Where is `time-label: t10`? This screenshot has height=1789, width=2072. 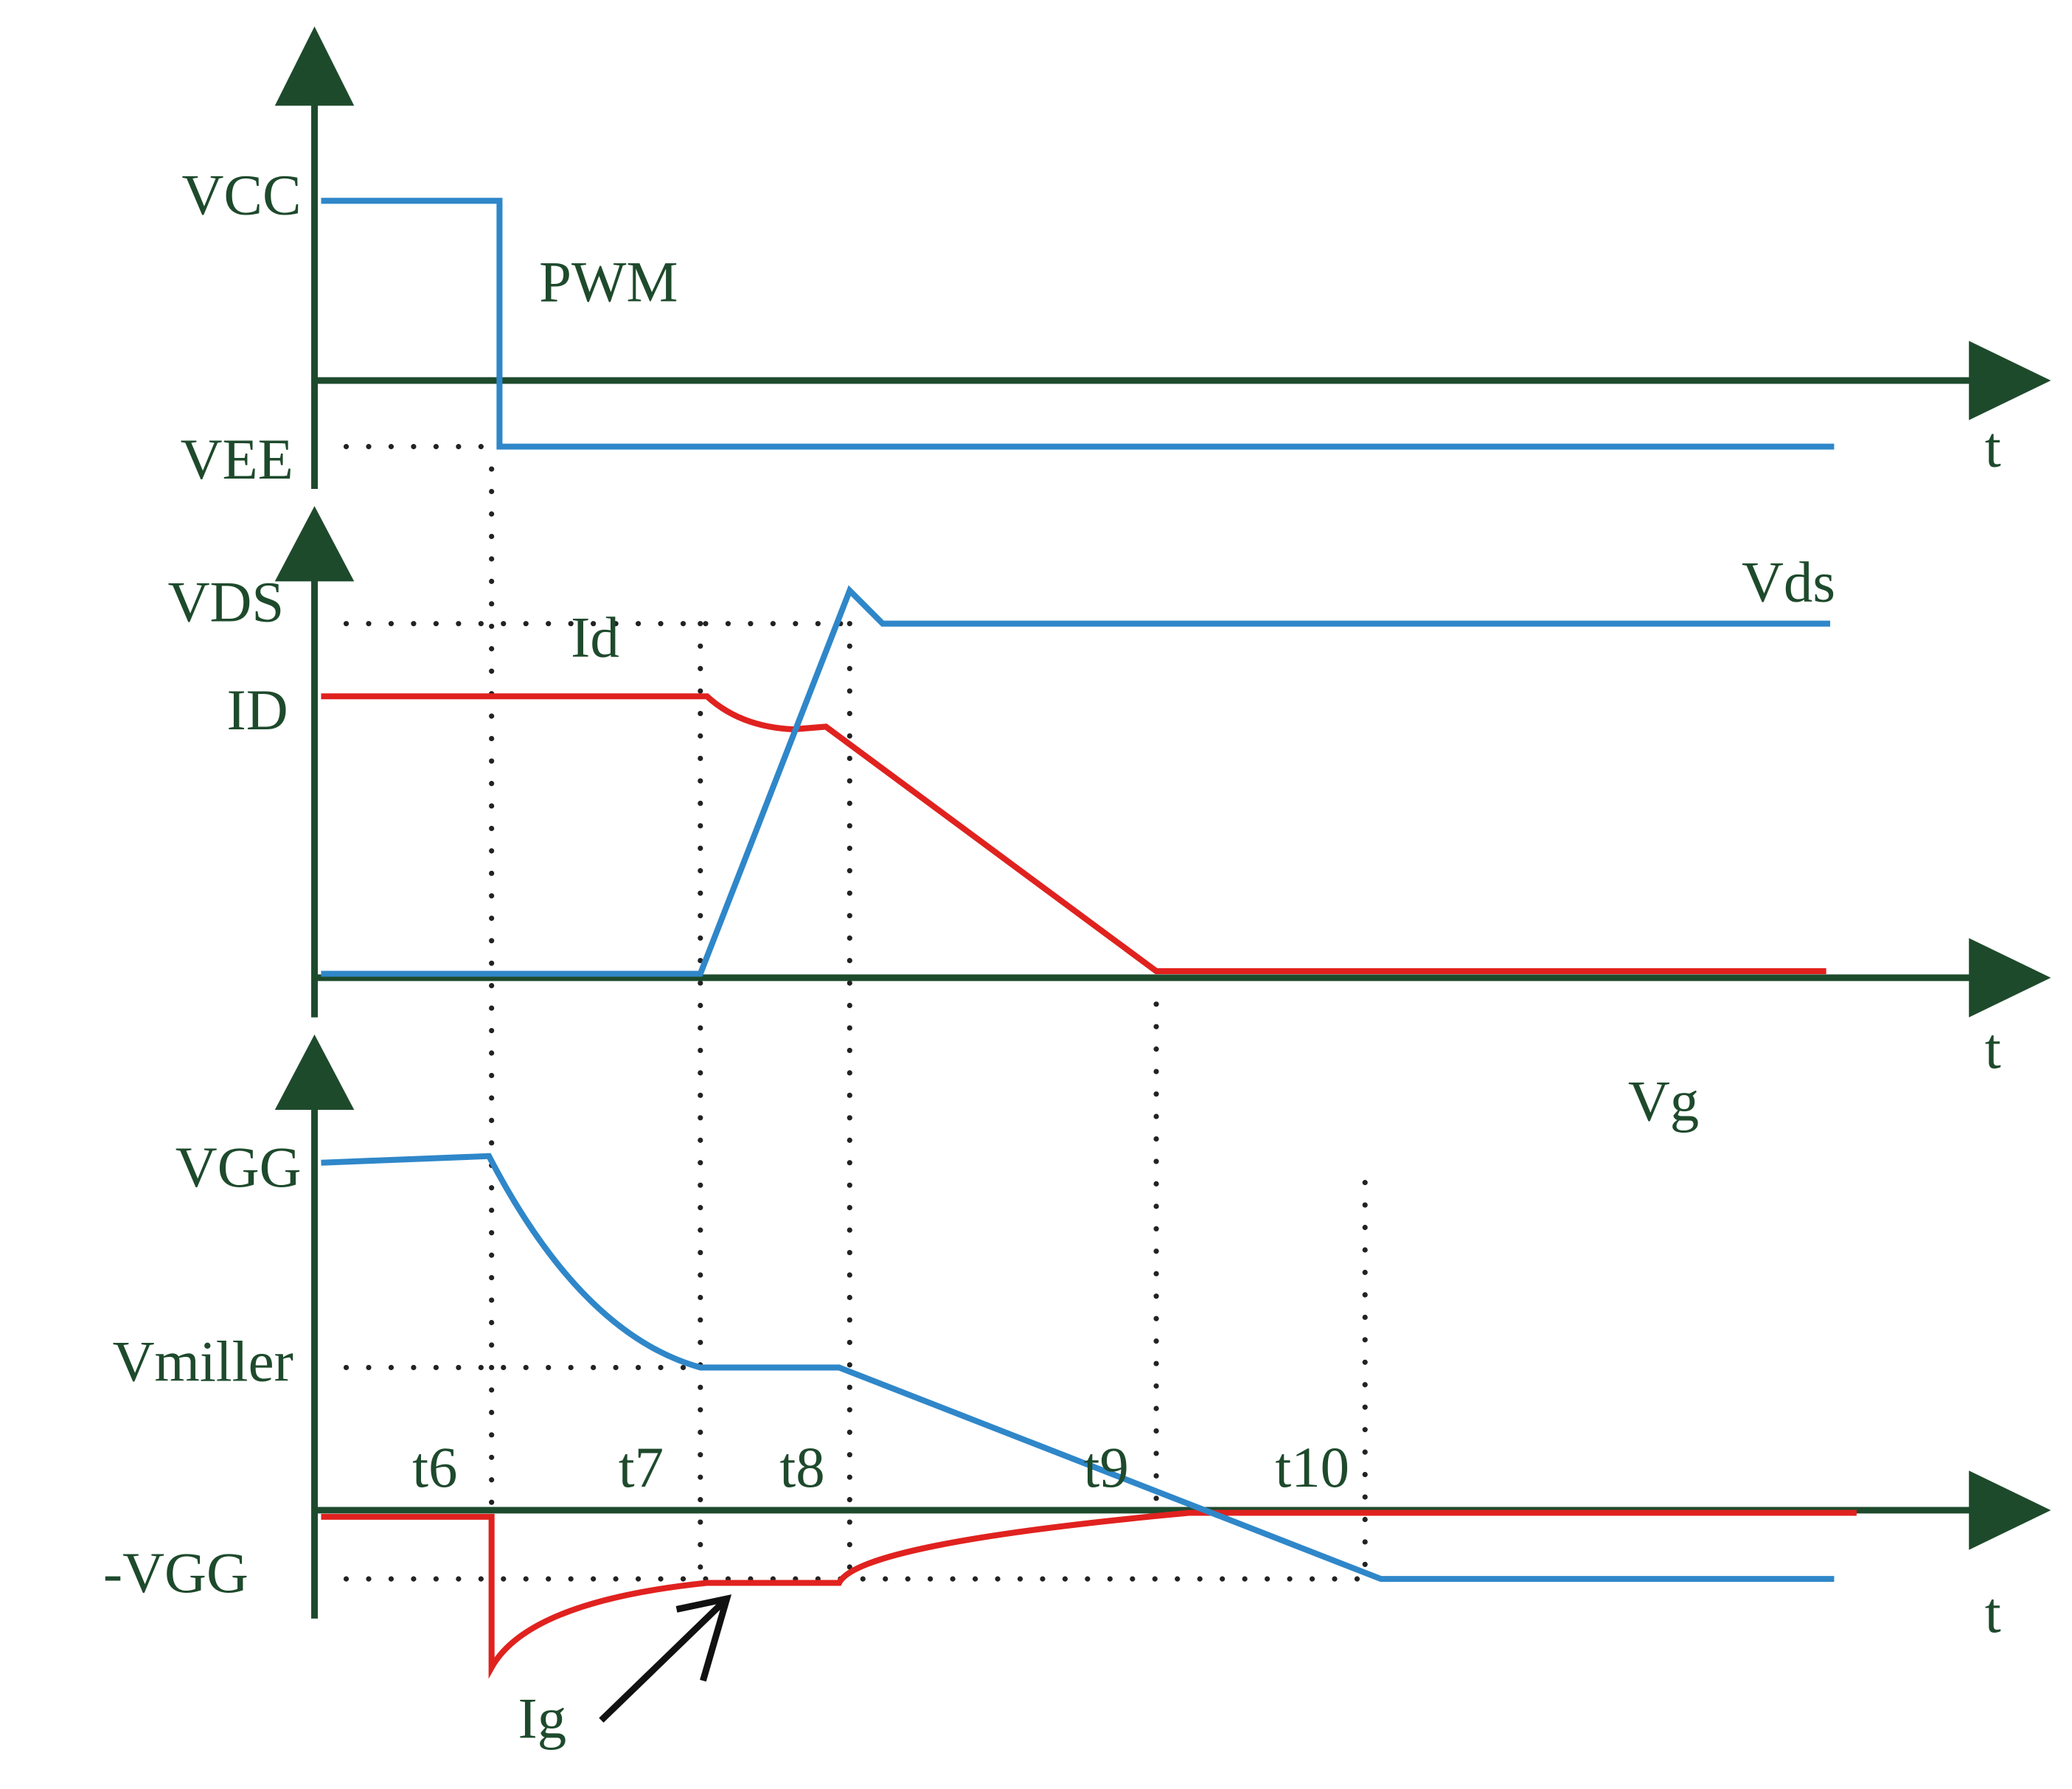
time-label: t10 is located at coordinates (1312, 1468).